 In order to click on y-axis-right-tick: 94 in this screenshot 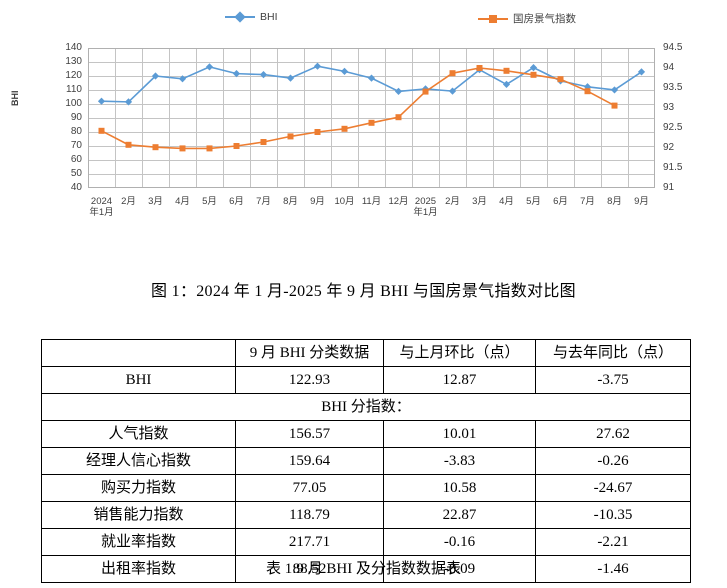, I will do `click(669, 67)`.